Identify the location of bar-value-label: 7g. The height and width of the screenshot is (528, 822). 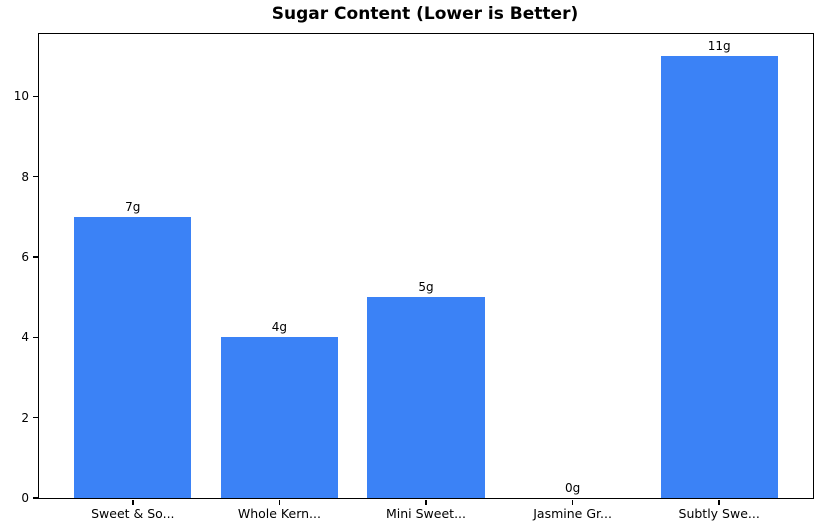
(133, 206).